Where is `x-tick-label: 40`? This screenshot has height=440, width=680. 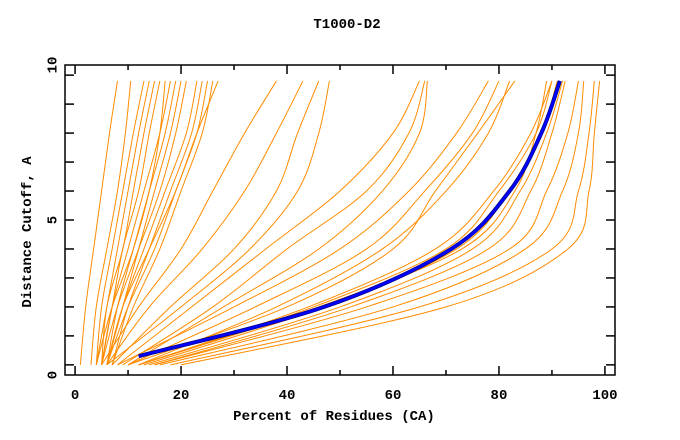 x-tick-label: 40 is located at coordinates (287, 396).